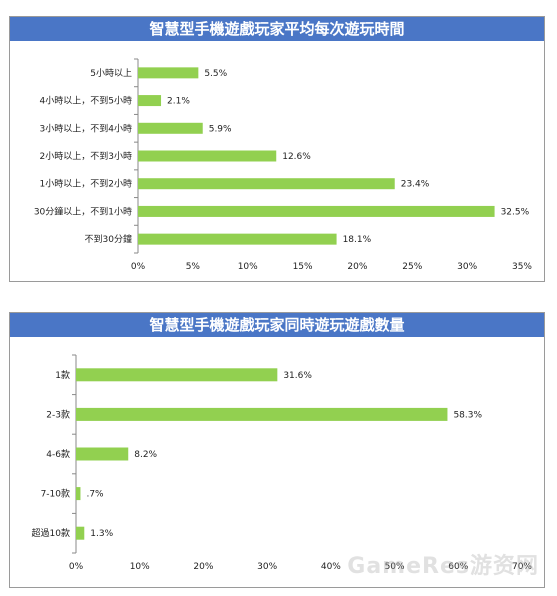  I want to click on chart-1-x-tick-label: 20%, so click(357, 267).